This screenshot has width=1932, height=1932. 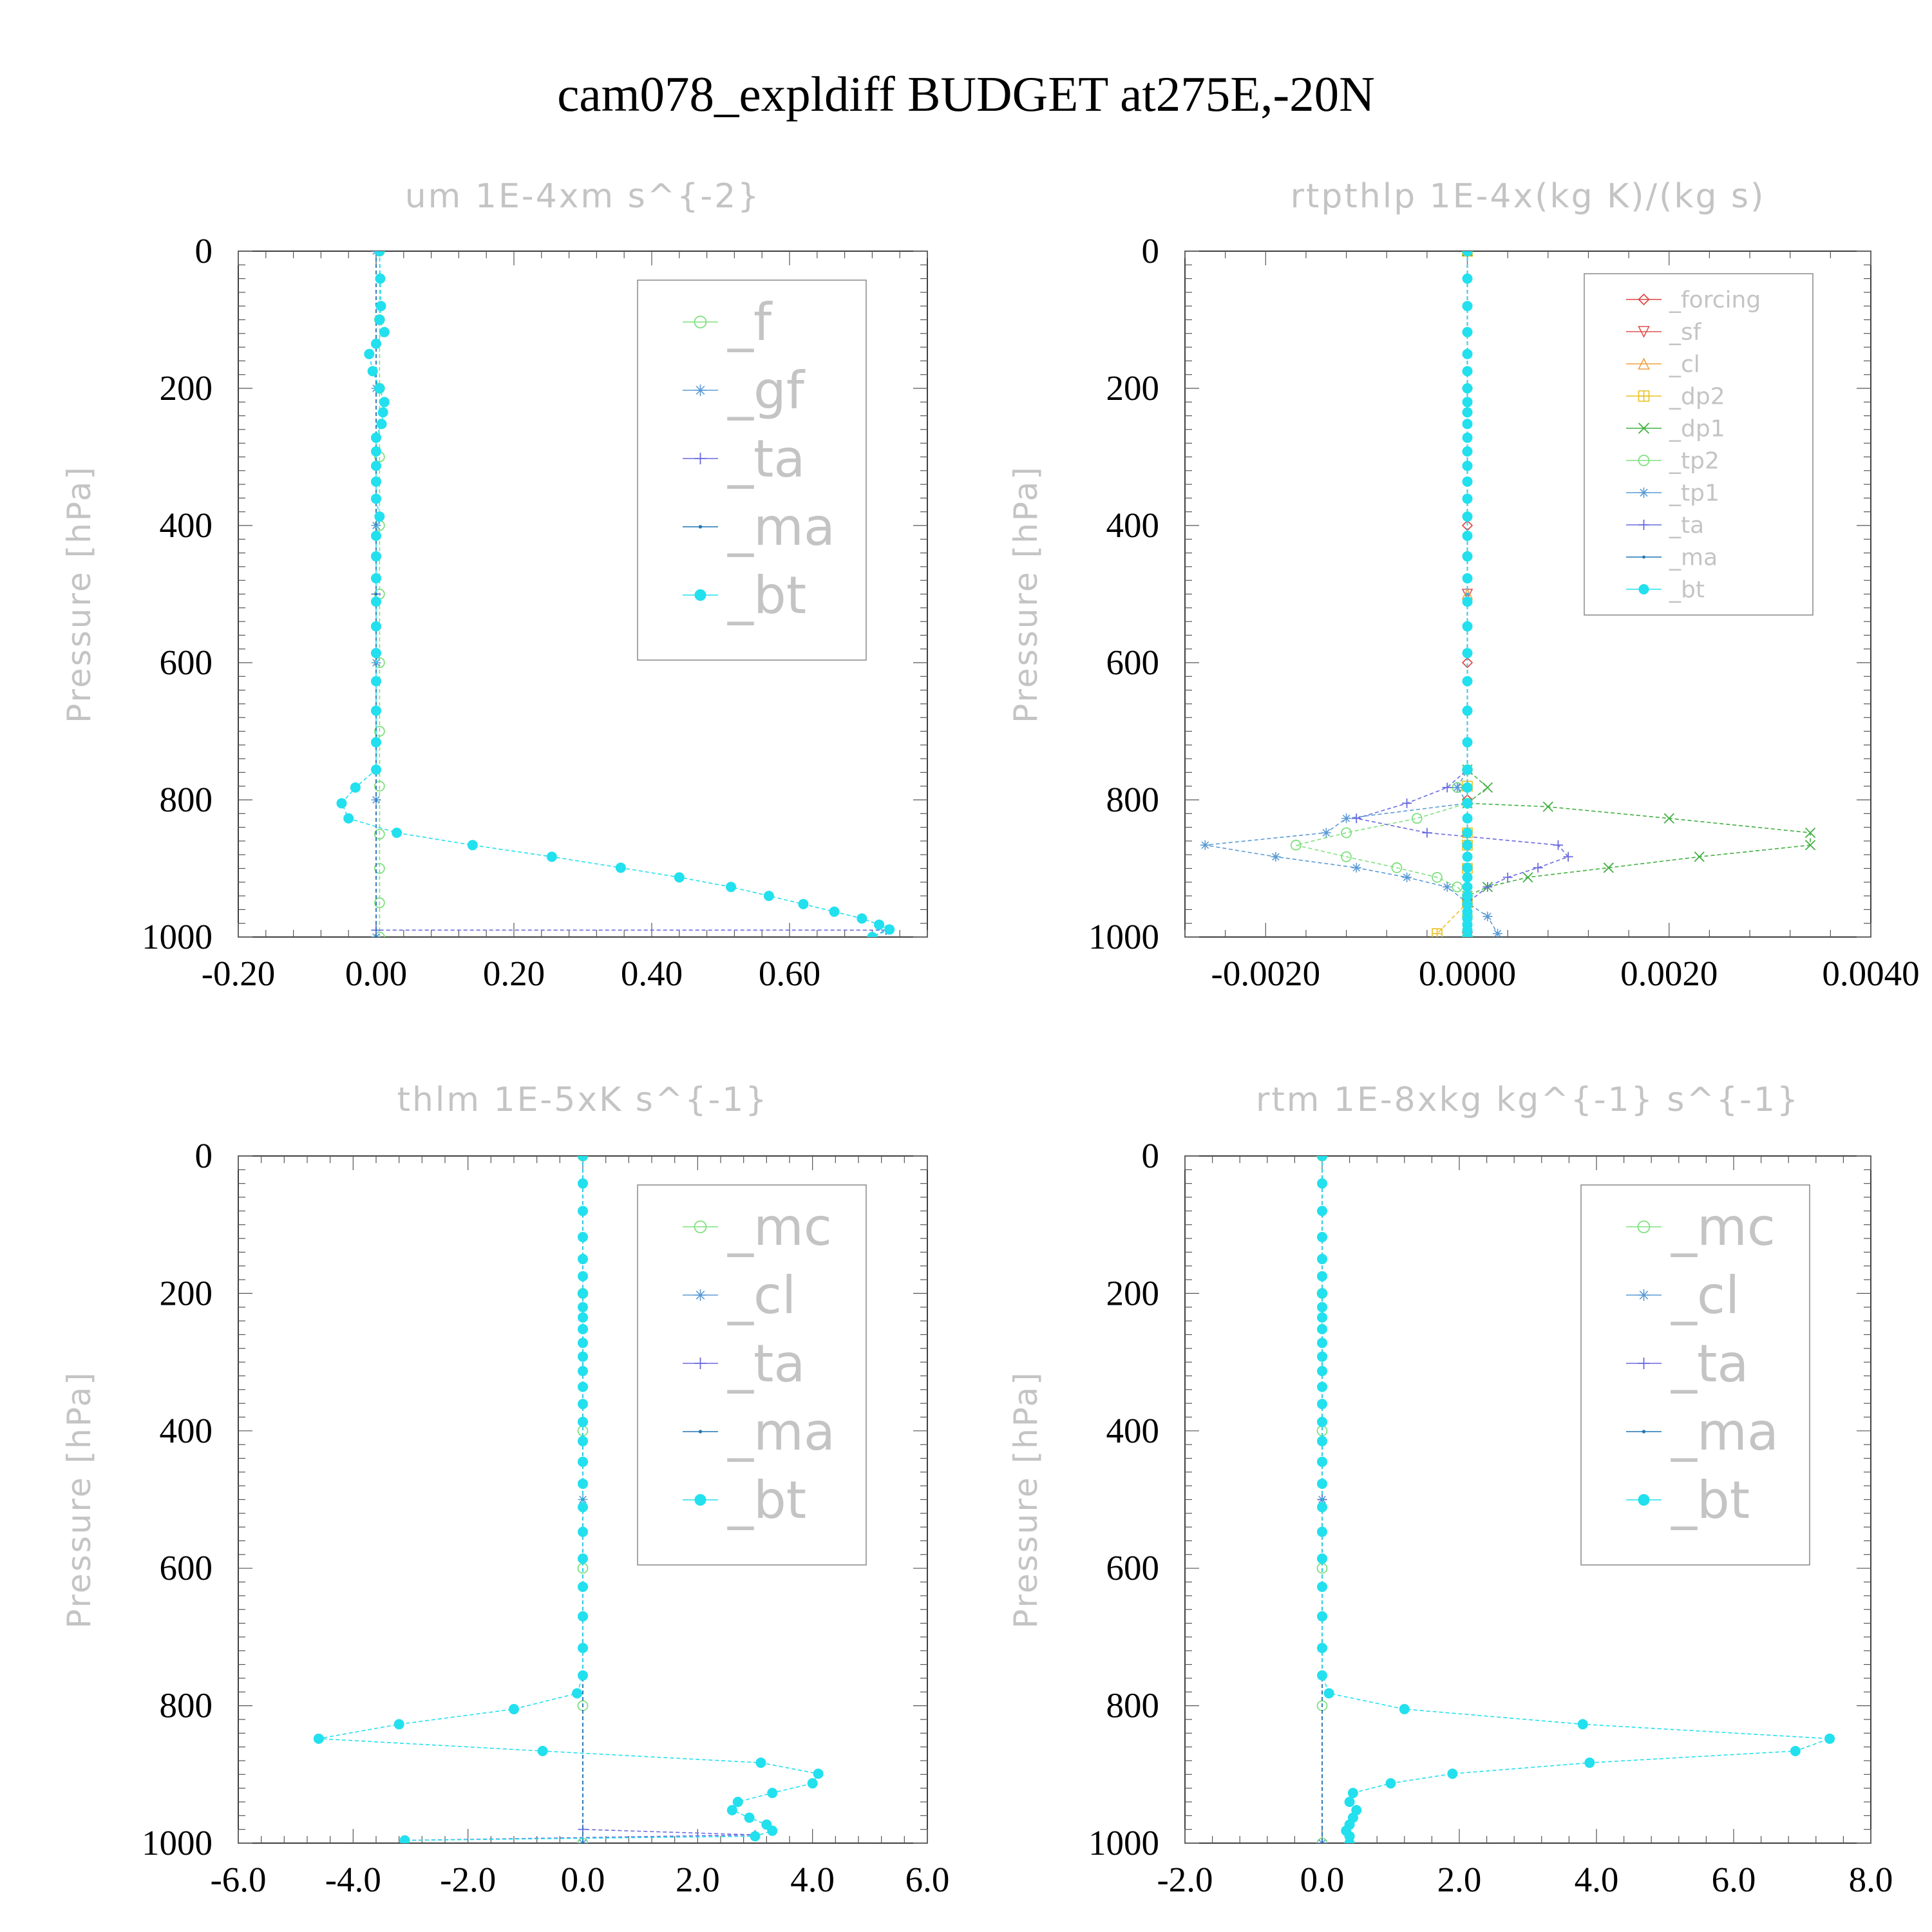 I want to click on x-tick-label: -0.20, so click(x=239, y=974).